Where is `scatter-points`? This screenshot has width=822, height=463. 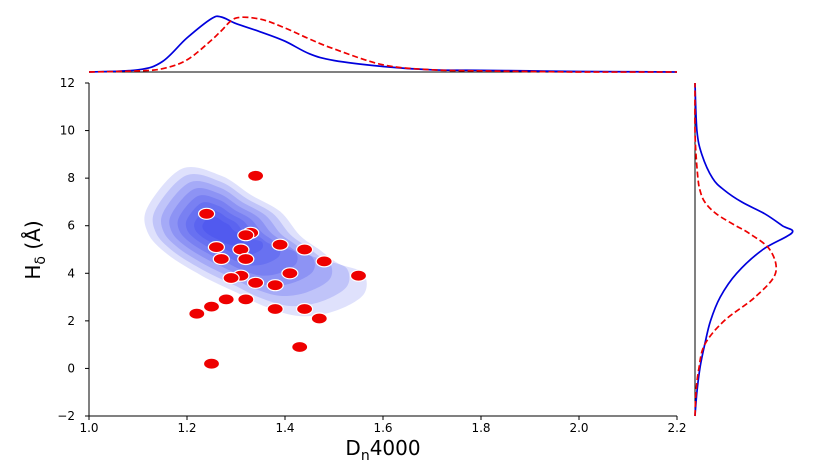 scatter-points is located at coordinates (278, 269).